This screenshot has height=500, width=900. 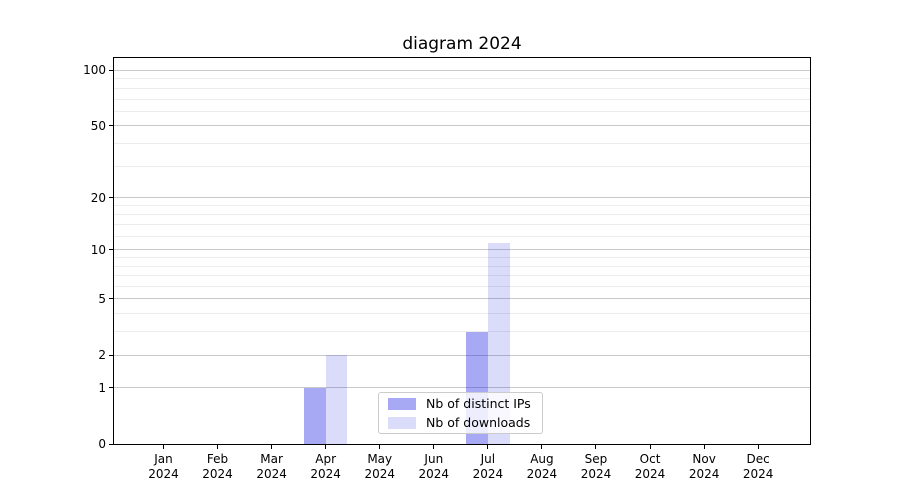 I want to click on x-tick-label-5: Jun 2024, so click(x=434, y=467).